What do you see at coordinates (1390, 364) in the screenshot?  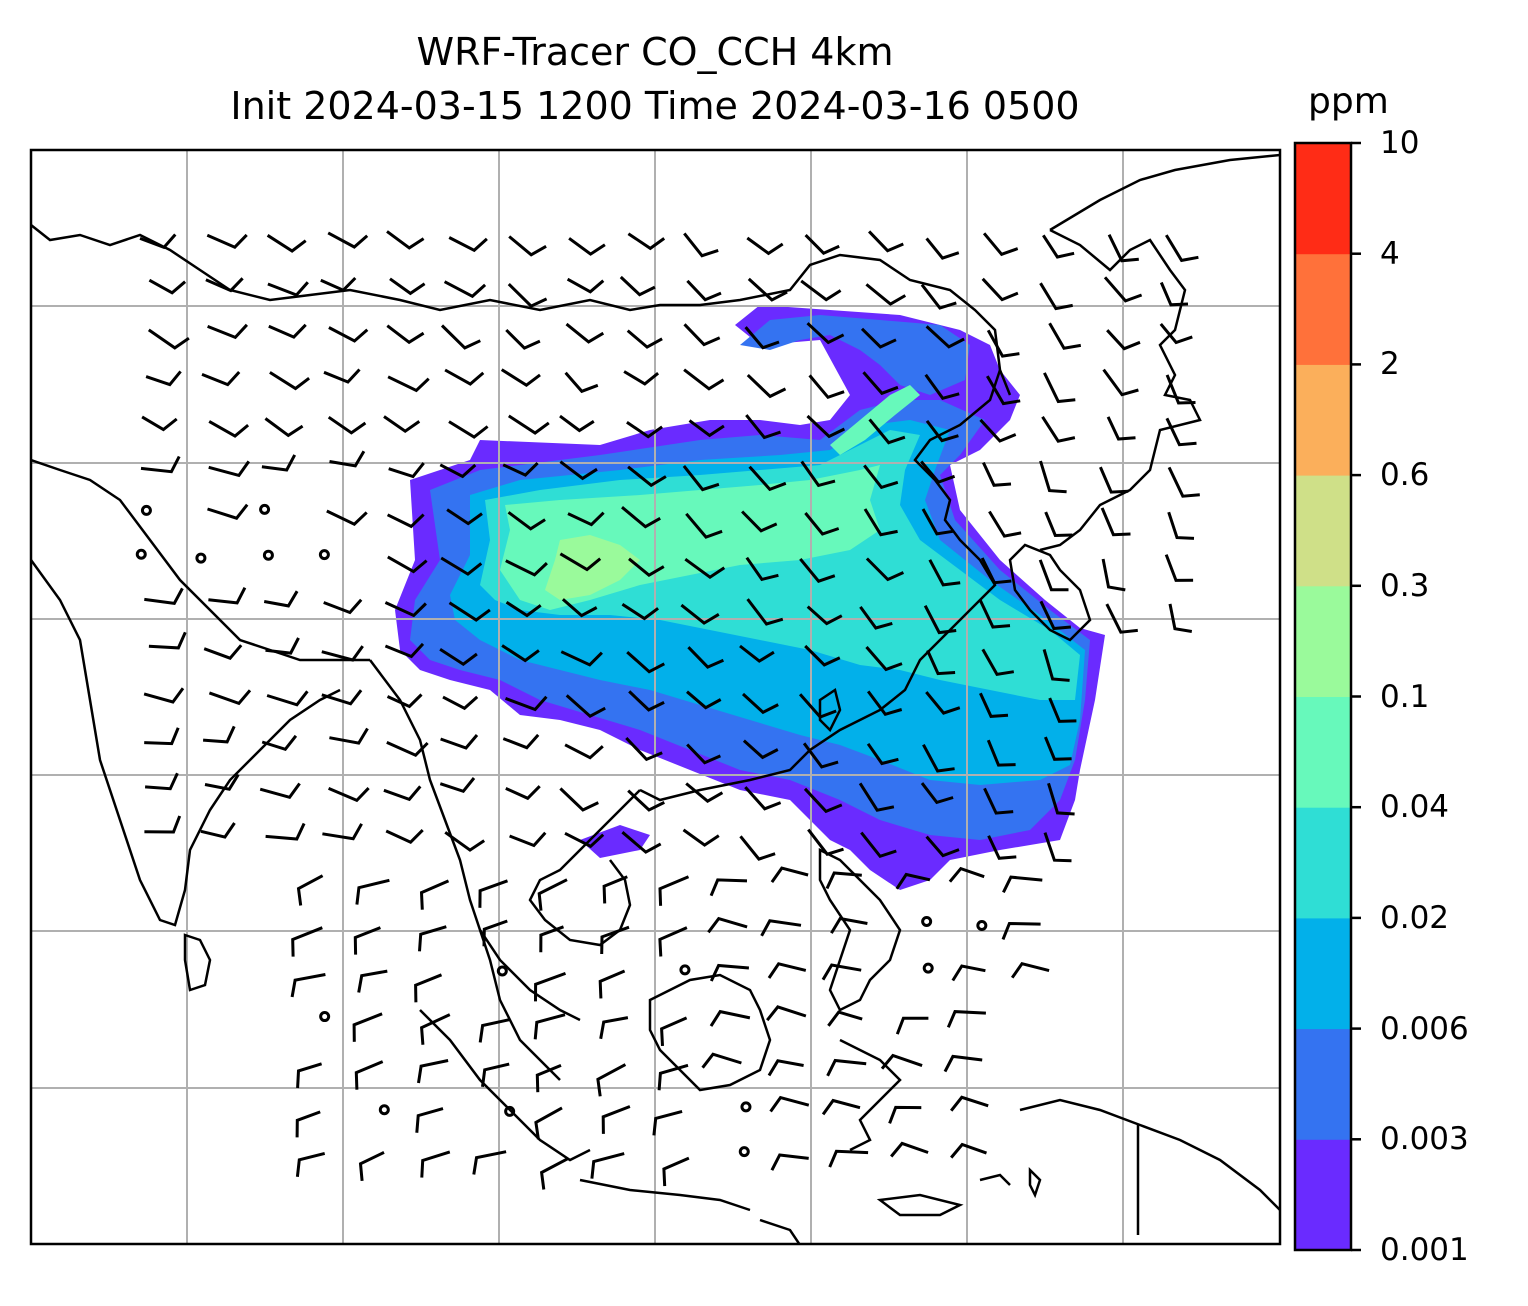 I see `colorbar-tick-label: 2` at bounding box center [1390, 364].